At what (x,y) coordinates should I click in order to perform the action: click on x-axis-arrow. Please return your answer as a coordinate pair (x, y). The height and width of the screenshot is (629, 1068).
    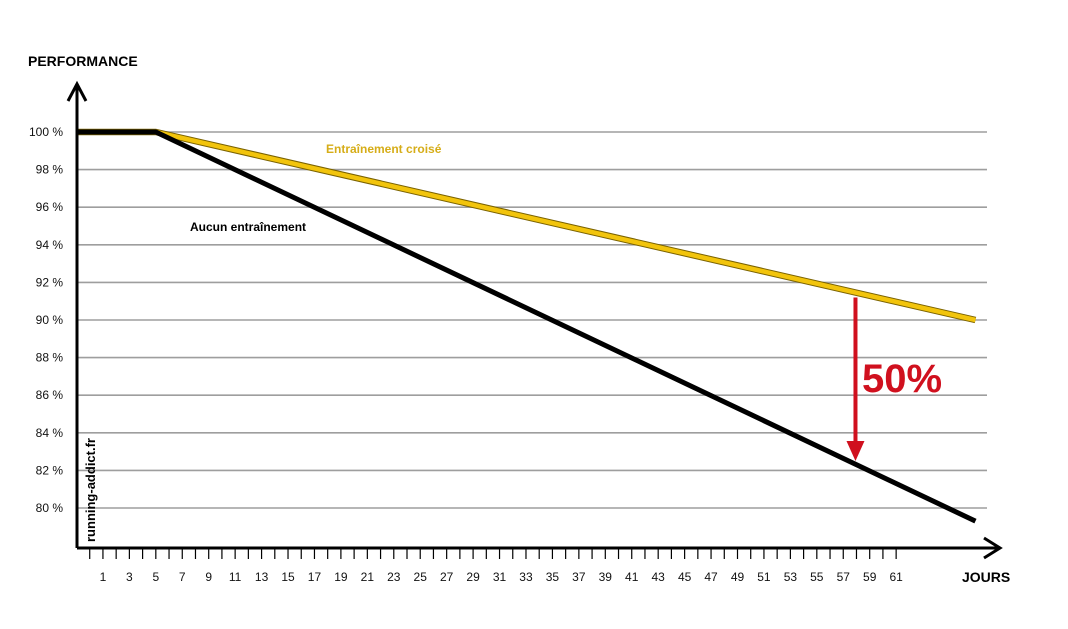
    Looking at the image, I should click on (993, 548).